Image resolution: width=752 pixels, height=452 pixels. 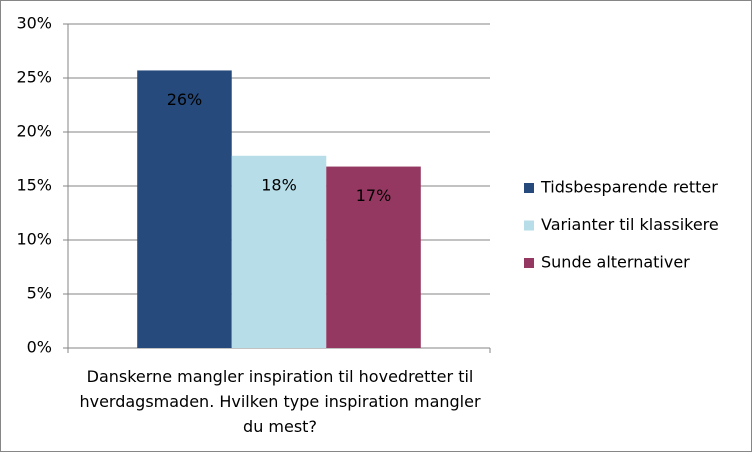 I want to click on y-tick-label: 0%, so click(x=39, y=347).